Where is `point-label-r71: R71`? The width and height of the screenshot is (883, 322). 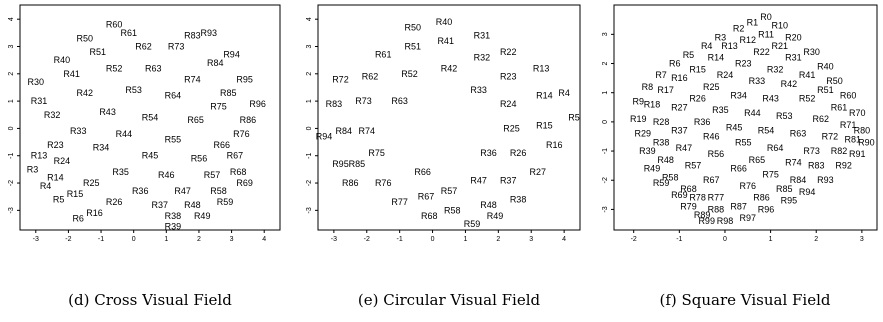
point-label-r71: R71 is located at coordinates (848, 125).